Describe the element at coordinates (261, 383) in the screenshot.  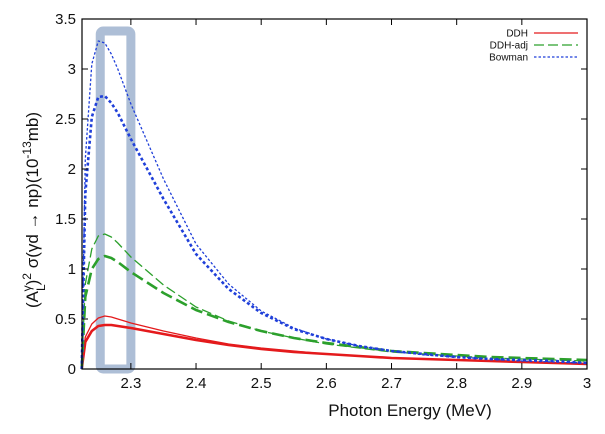
I see `x-tick-label: 2.5` at that location.